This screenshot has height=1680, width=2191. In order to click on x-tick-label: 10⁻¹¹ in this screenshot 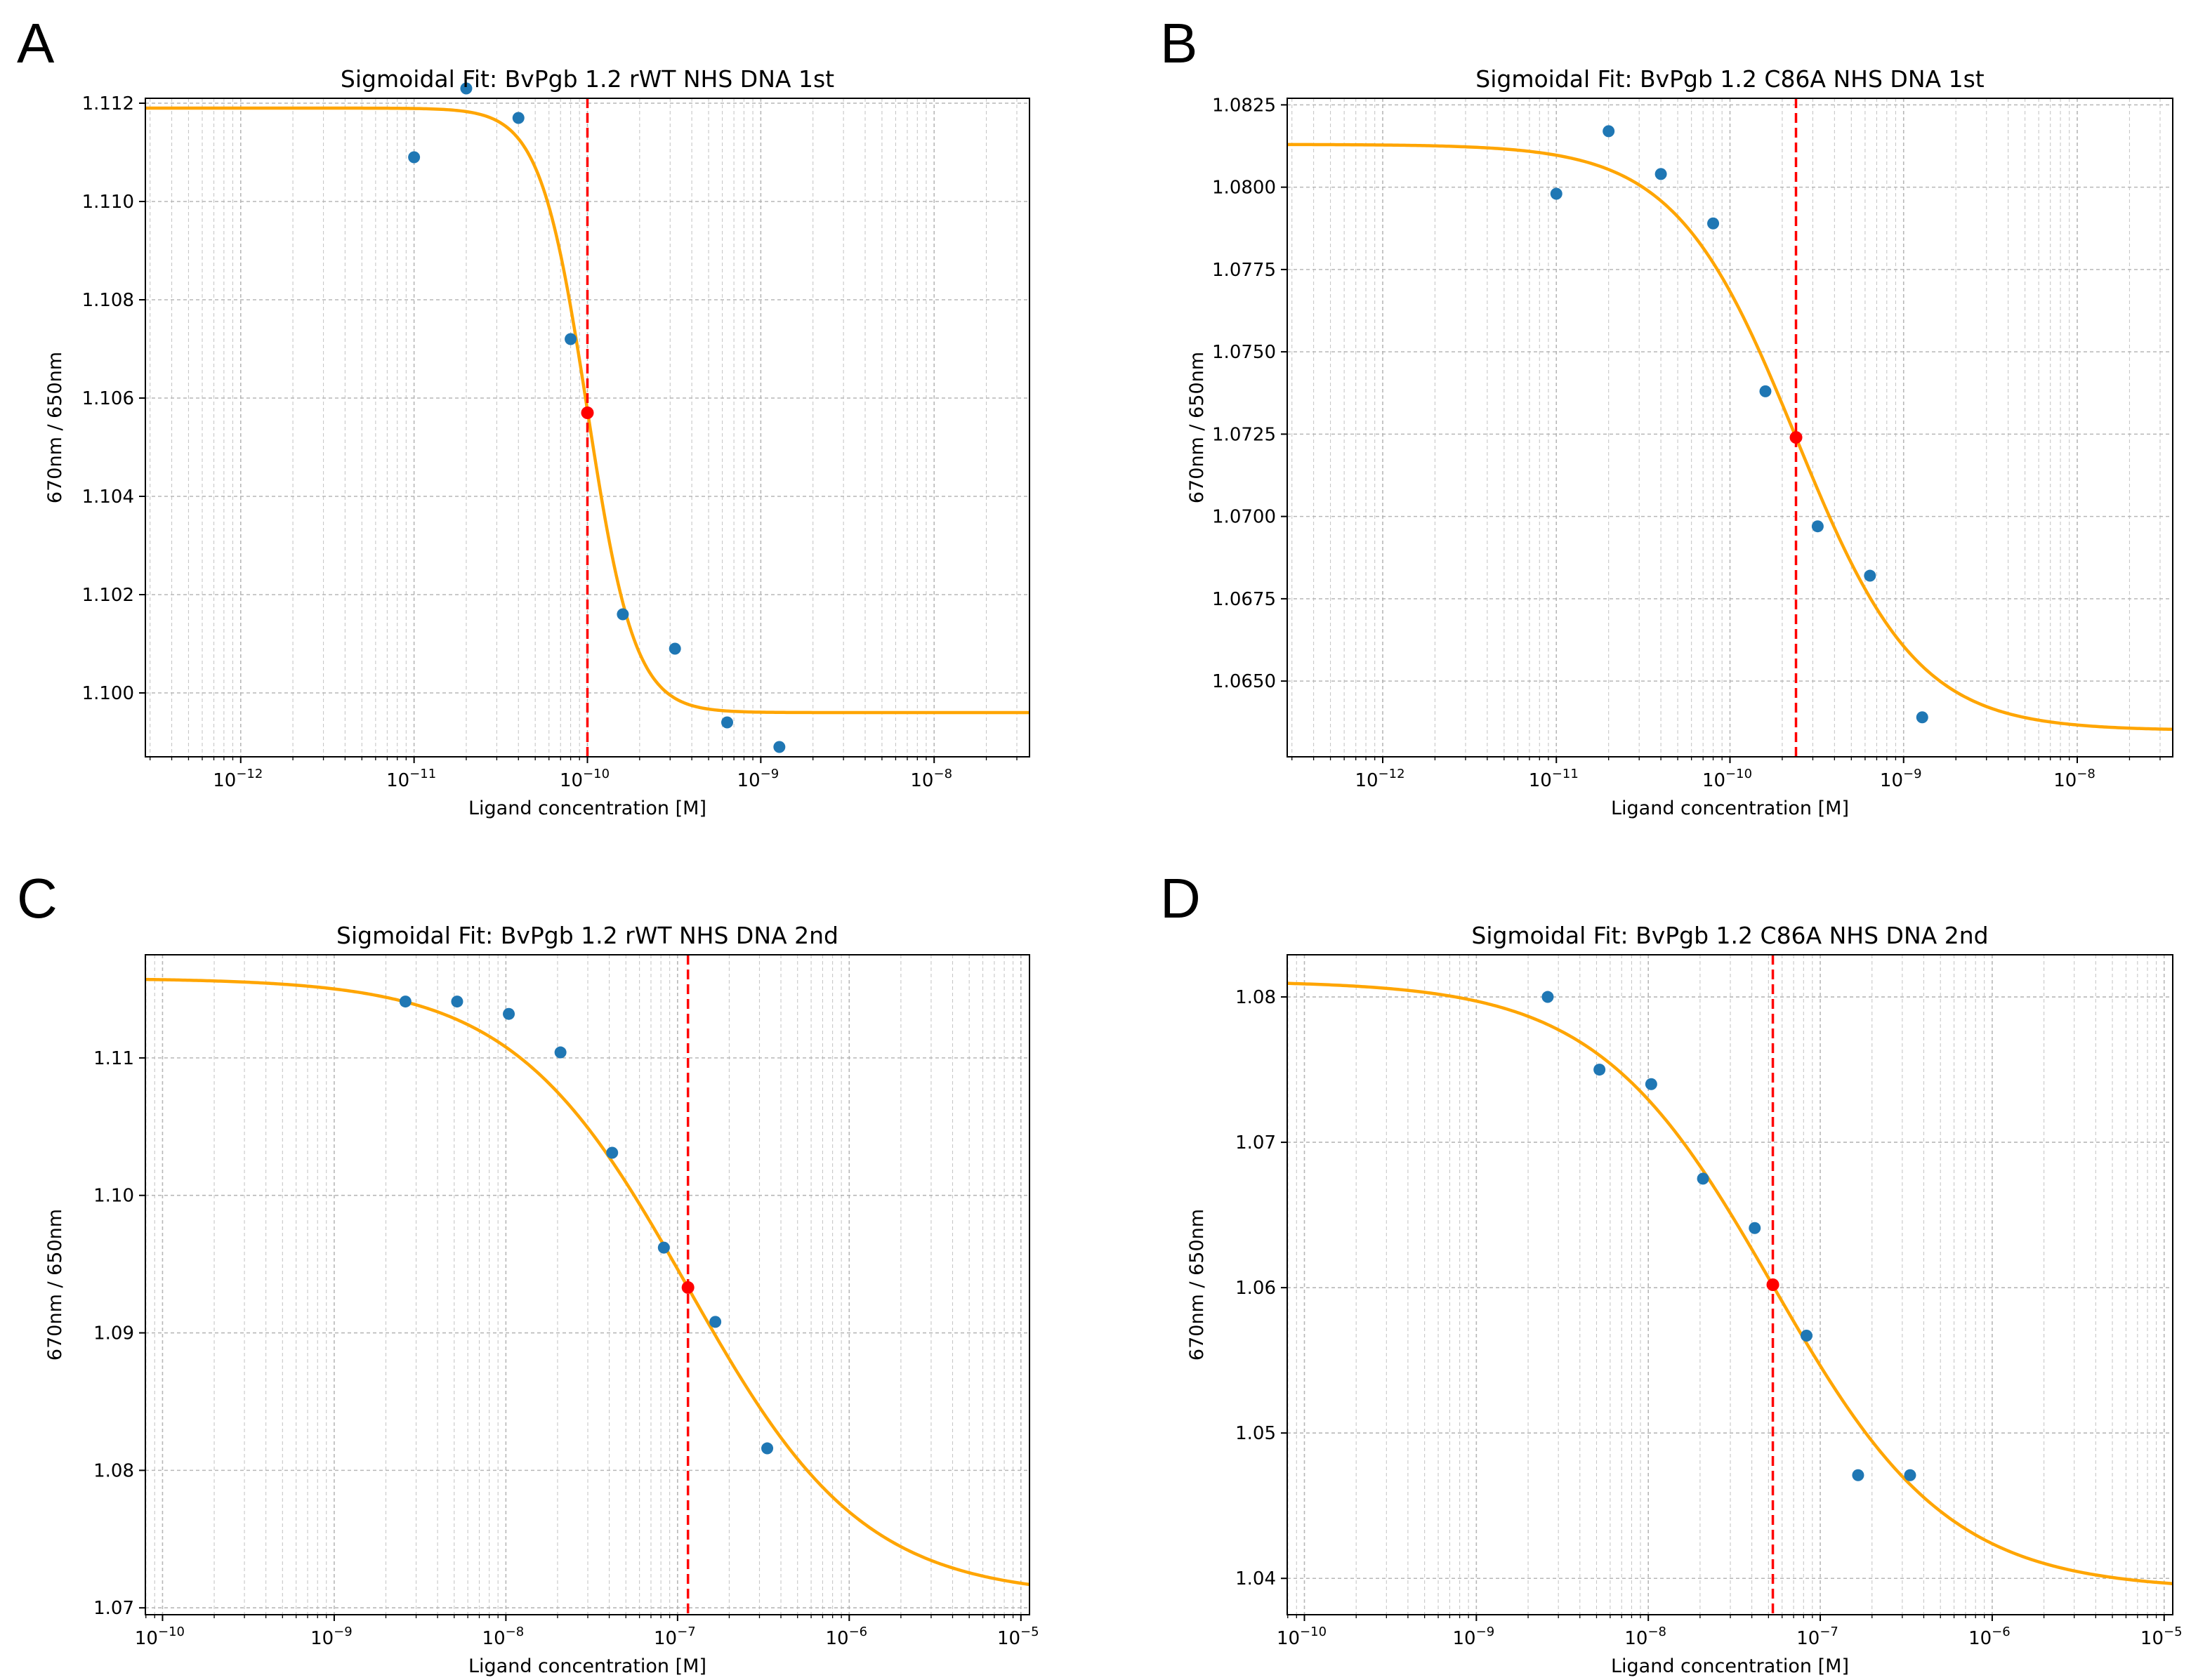, I will do `click(1554, 779)`.